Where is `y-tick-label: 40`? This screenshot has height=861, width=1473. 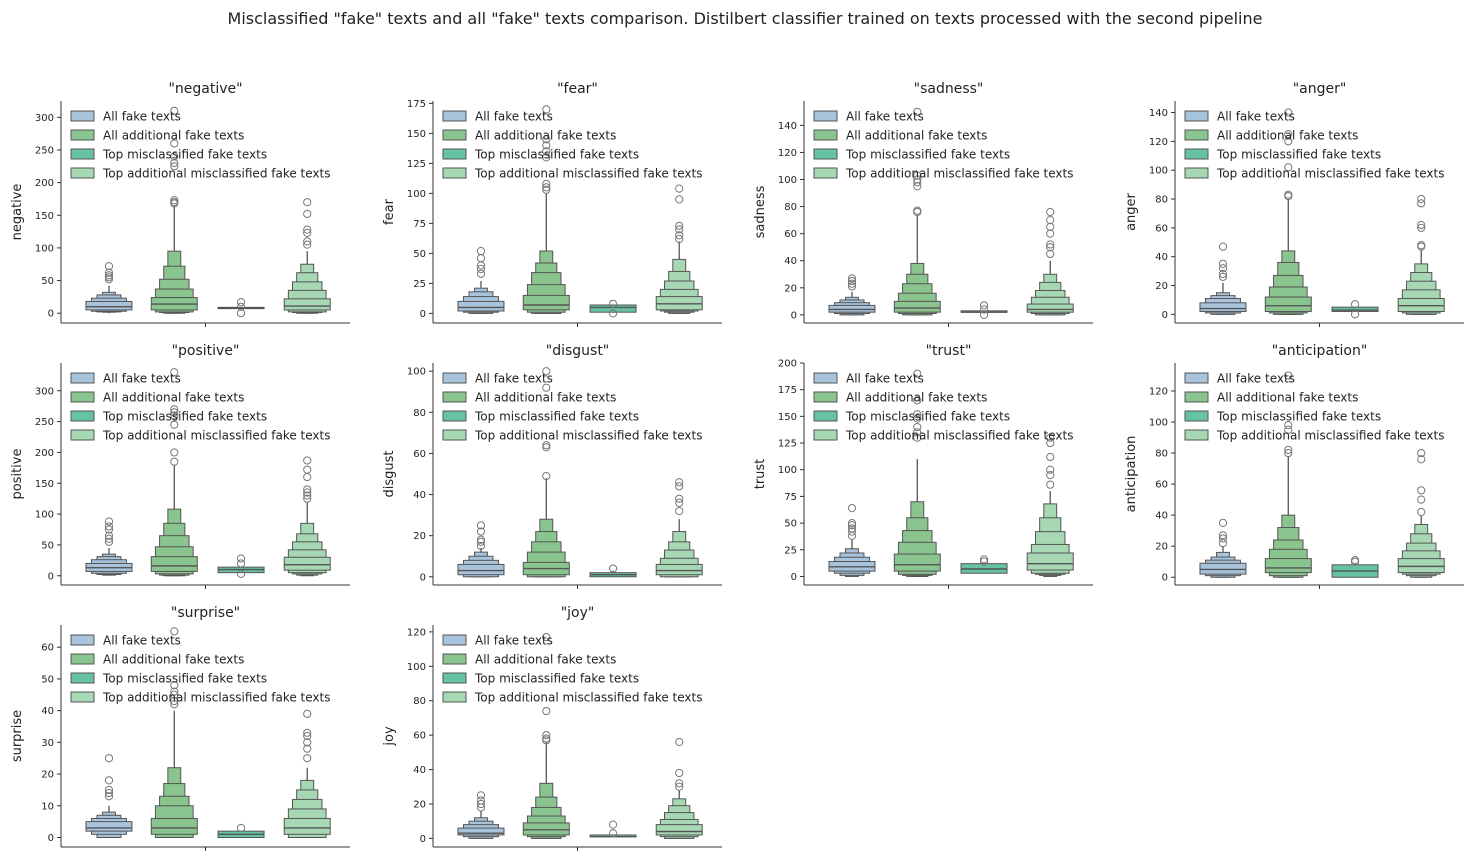 y-tick-label: 40 is located at coordinates (1161, 516).